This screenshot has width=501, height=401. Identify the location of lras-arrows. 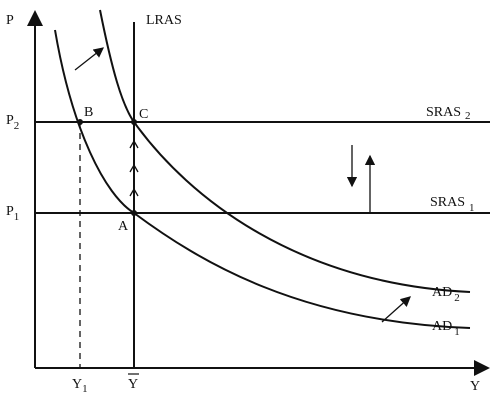
(134, 168).